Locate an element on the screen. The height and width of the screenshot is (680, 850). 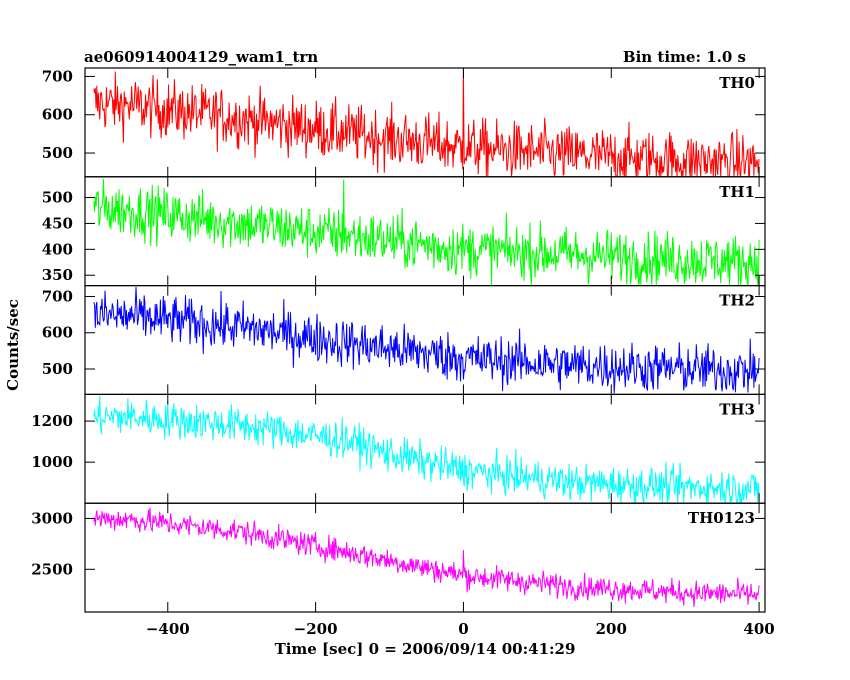
x-tick-label: 400 is located at coordinates (758, 629).